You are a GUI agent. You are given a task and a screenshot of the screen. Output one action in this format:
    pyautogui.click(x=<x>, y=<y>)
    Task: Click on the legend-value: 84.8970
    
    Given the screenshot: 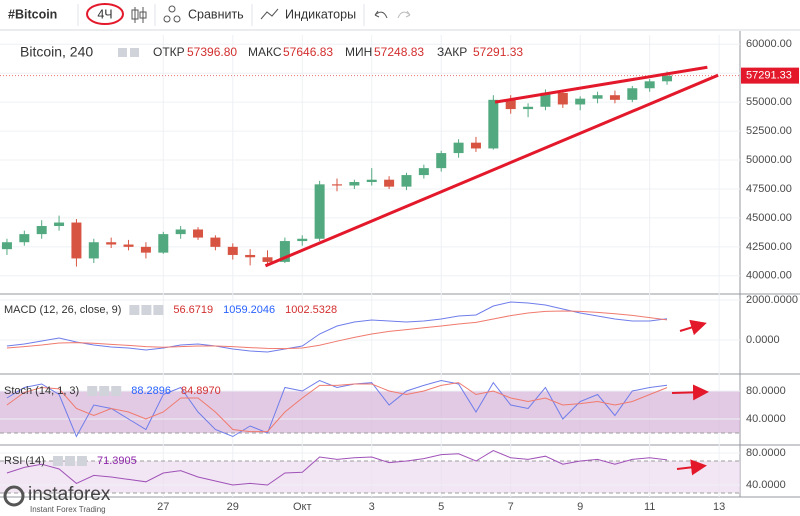 What is the action you would take?
    pyautogui.click(x=201, y=391)
    